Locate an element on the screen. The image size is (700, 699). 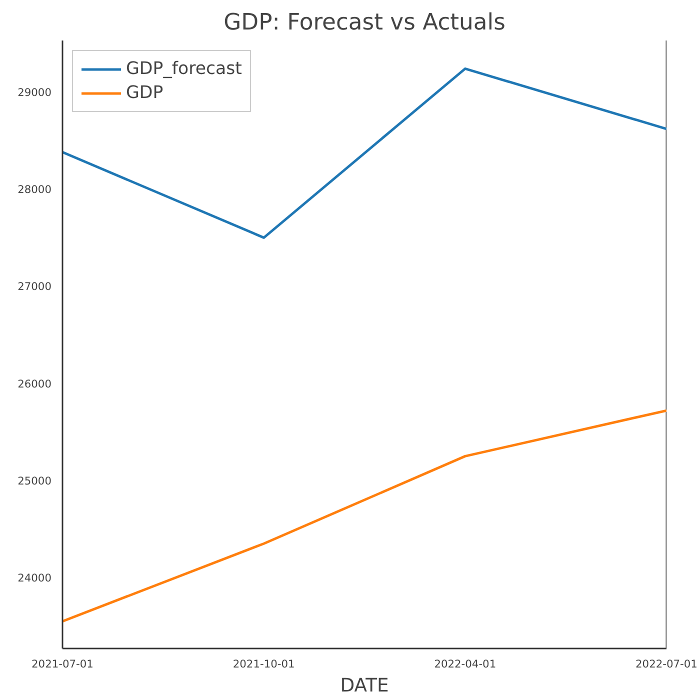
y-tick-label: 29000 is located at coordinates (35, 92).